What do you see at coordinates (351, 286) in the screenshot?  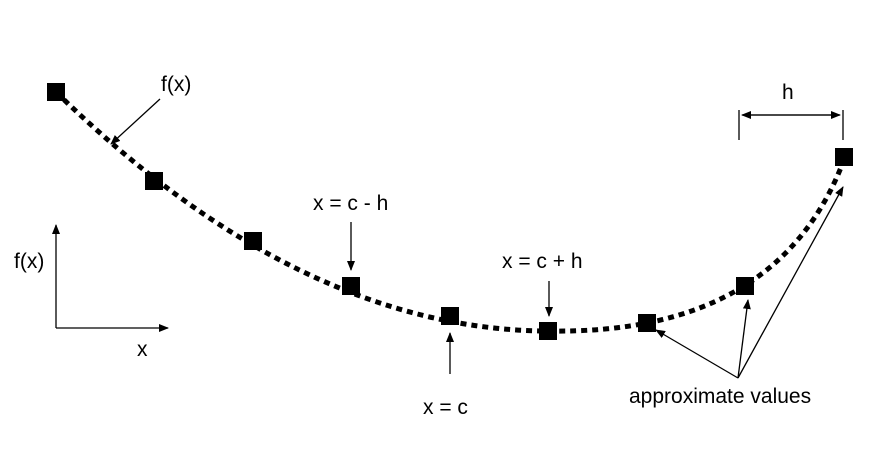 I see `point-c-minus-h-marker` at bounding box center [351, 286].